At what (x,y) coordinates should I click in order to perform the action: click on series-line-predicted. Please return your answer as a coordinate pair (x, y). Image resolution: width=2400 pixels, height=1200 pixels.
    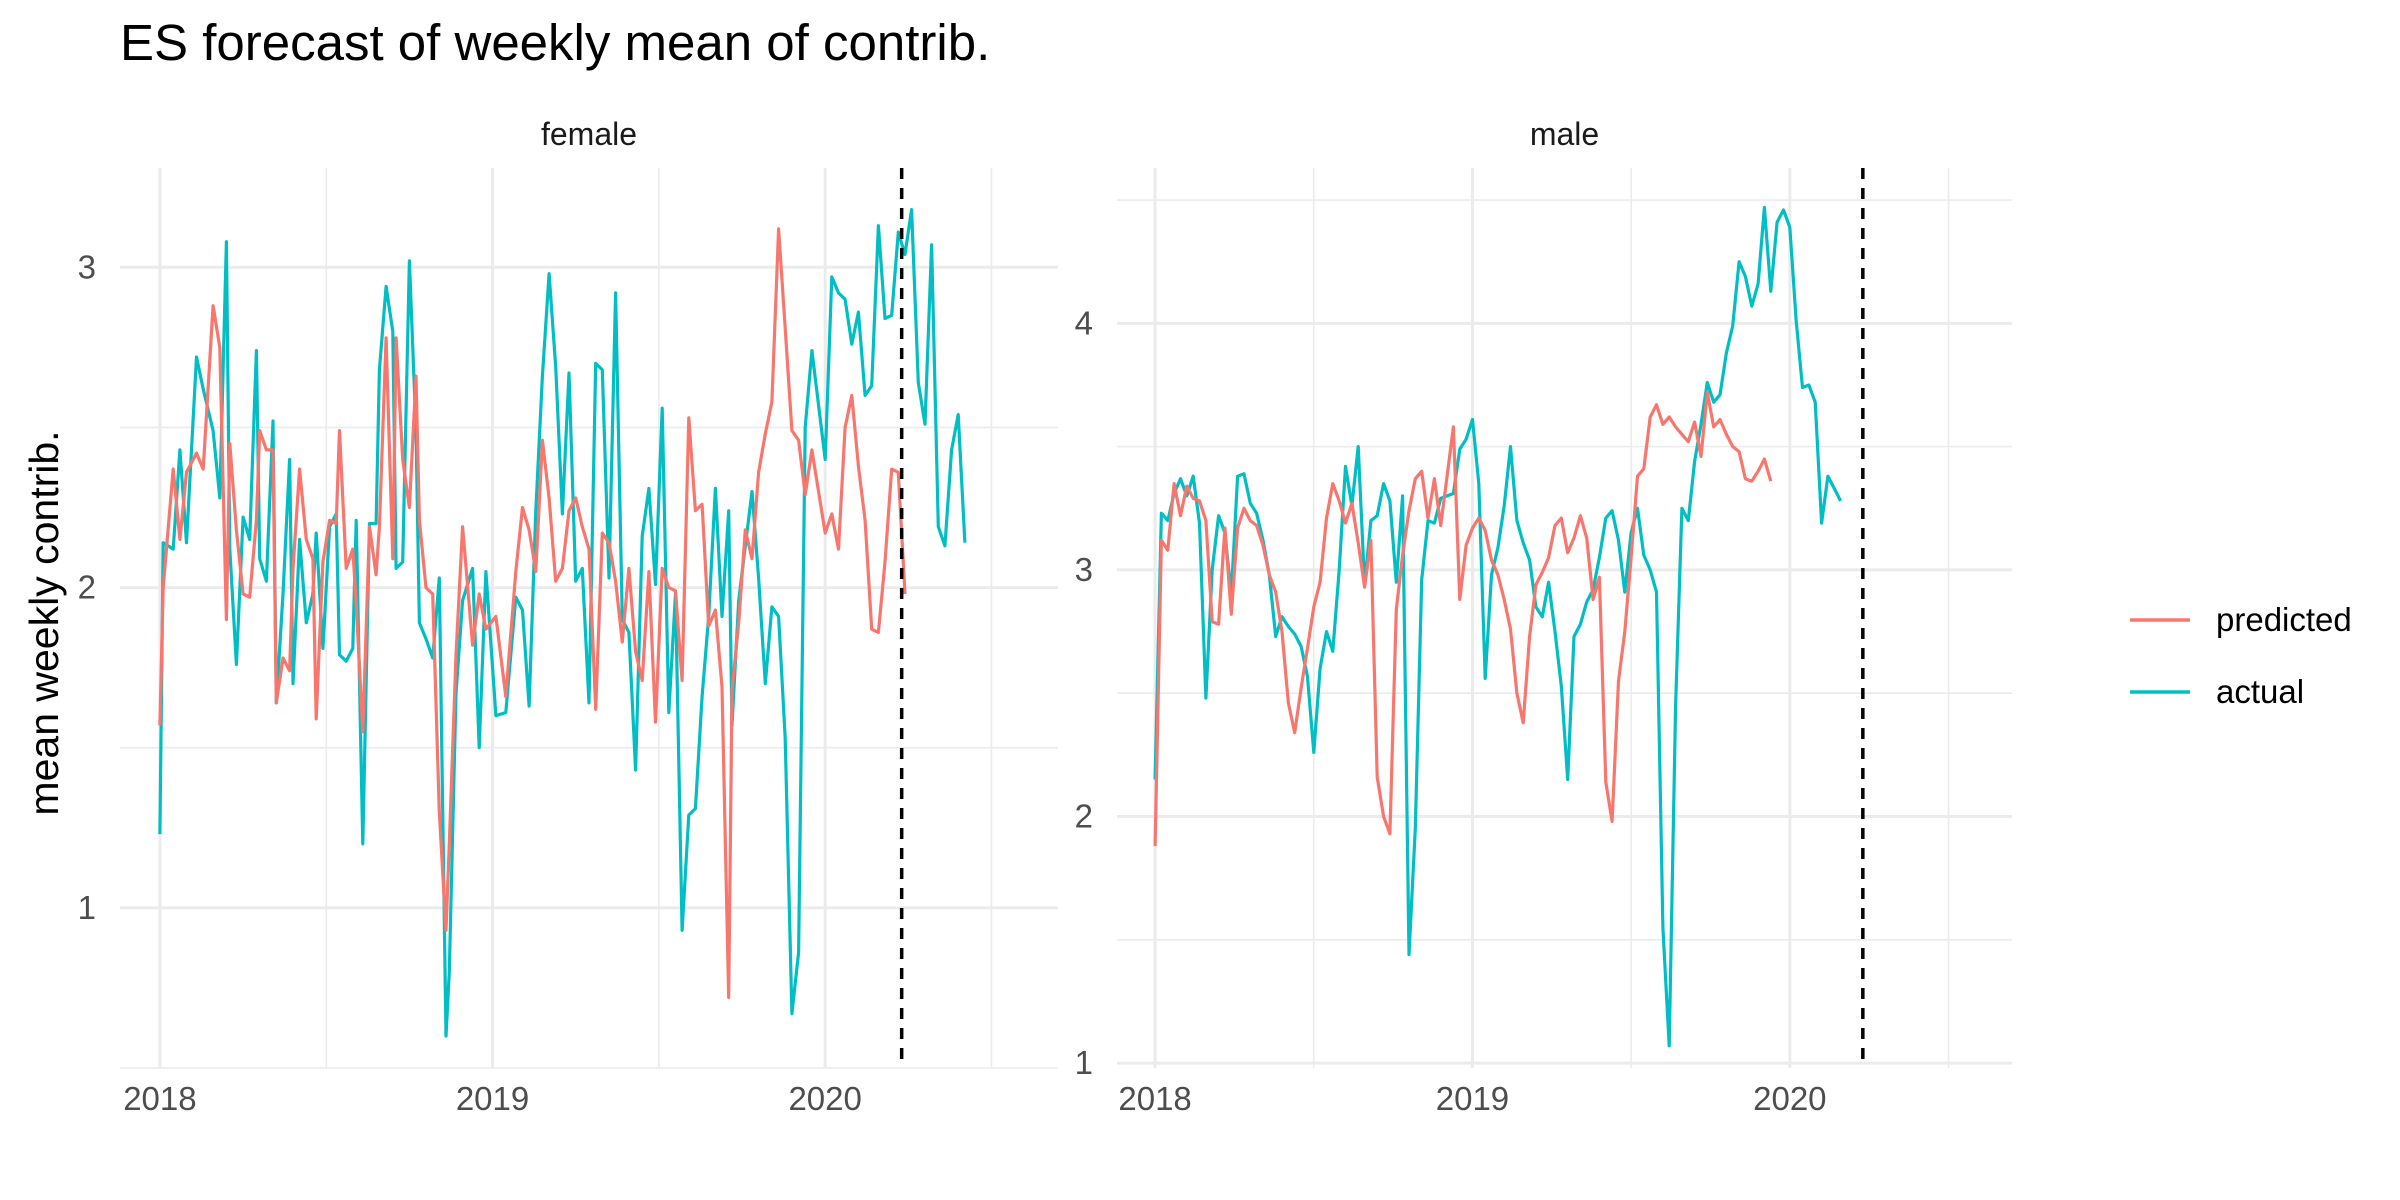
    Looking at the image, I should click on (1463, 618).